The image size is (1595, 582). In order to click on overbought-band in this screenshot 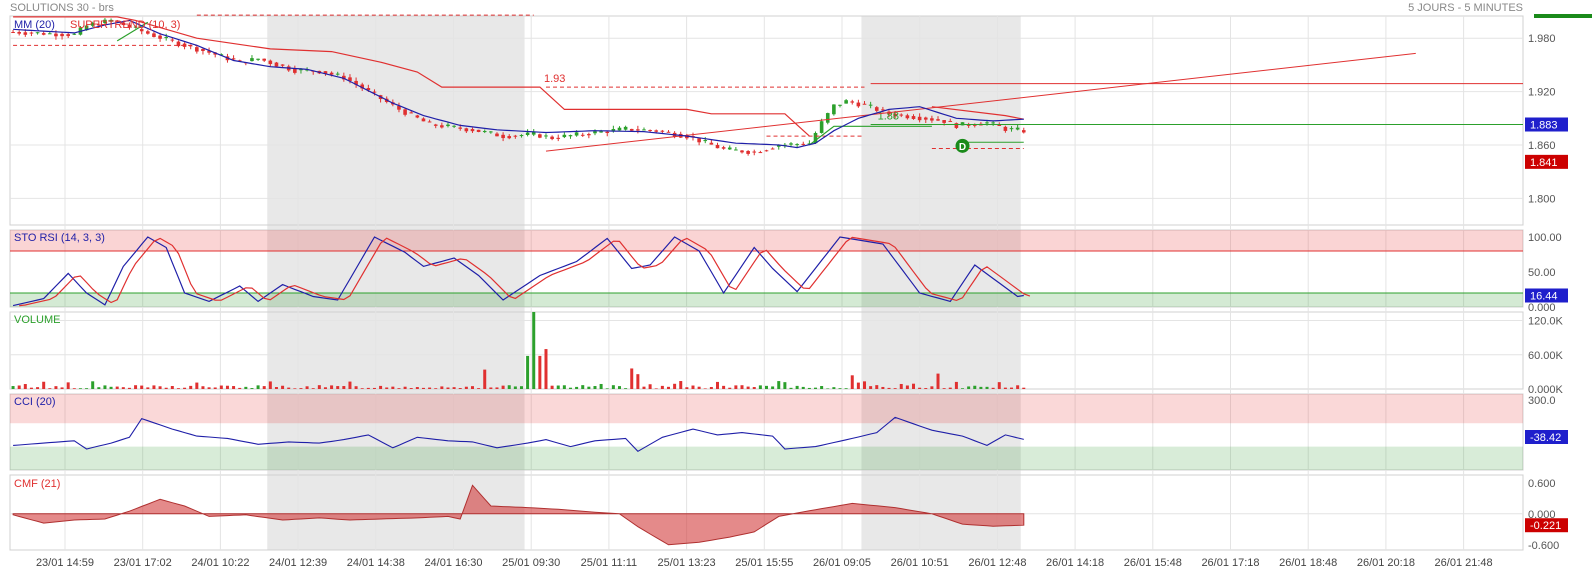, I will do `click(766, 240)`.